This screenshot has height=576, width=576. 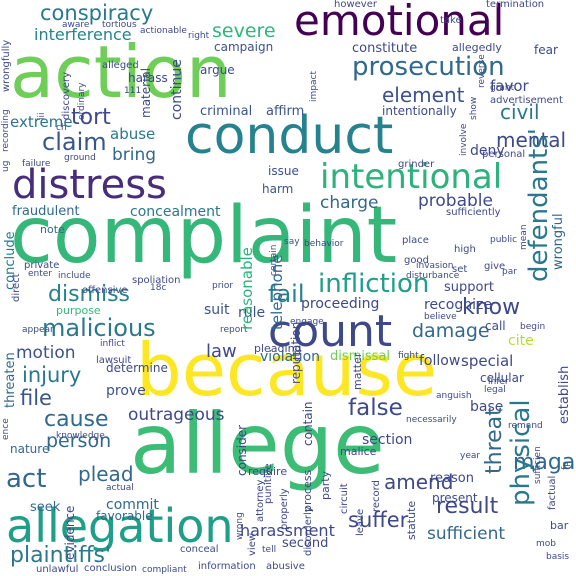 I want to click on word-harassment: harassment, so click(x=287, y=530).